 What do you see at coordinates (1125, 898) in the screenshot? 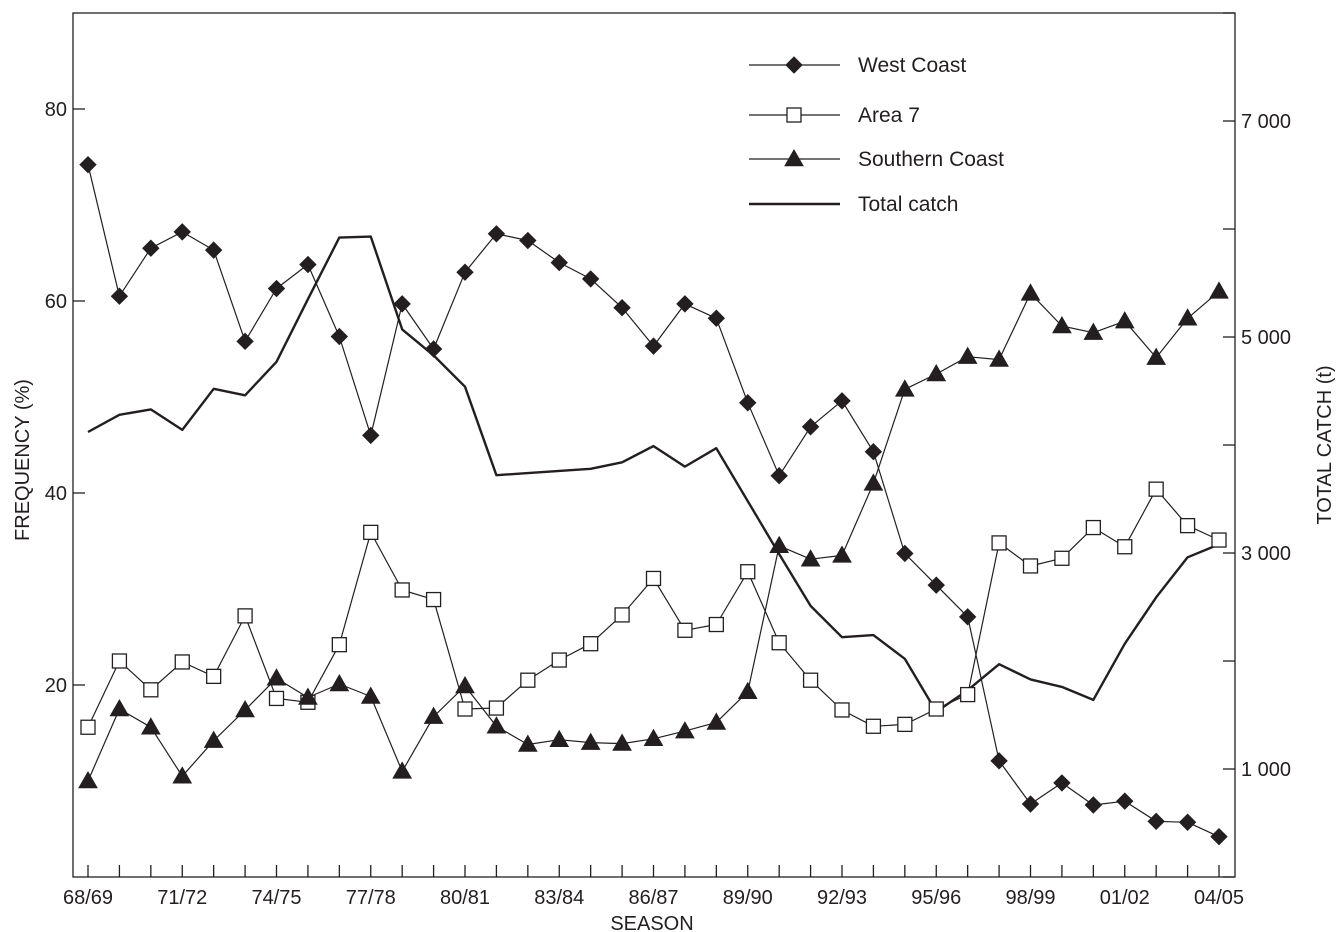
I see `x-tick-label: 01/02` at bounding box center [1125, 898].